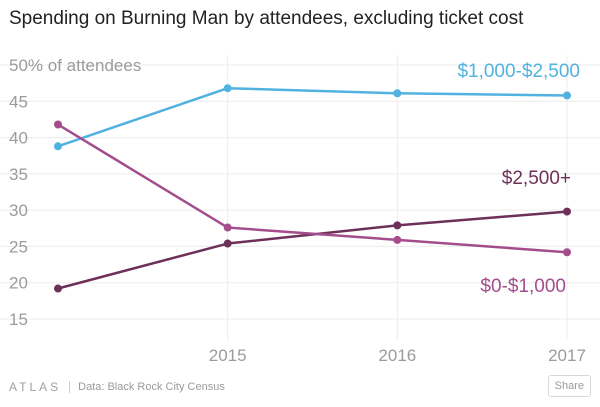 This screenshot has width=600, height=407. I want to click on atlas-logo: ATLAS, so click(35, 387).